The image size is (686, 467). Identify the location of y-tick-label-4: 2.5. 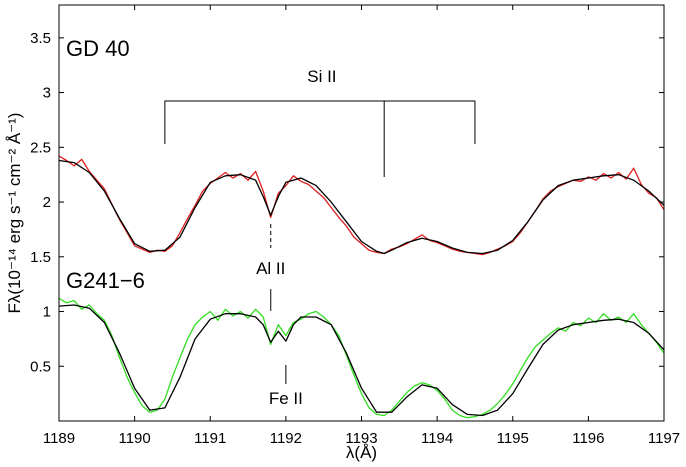
(40, 147).